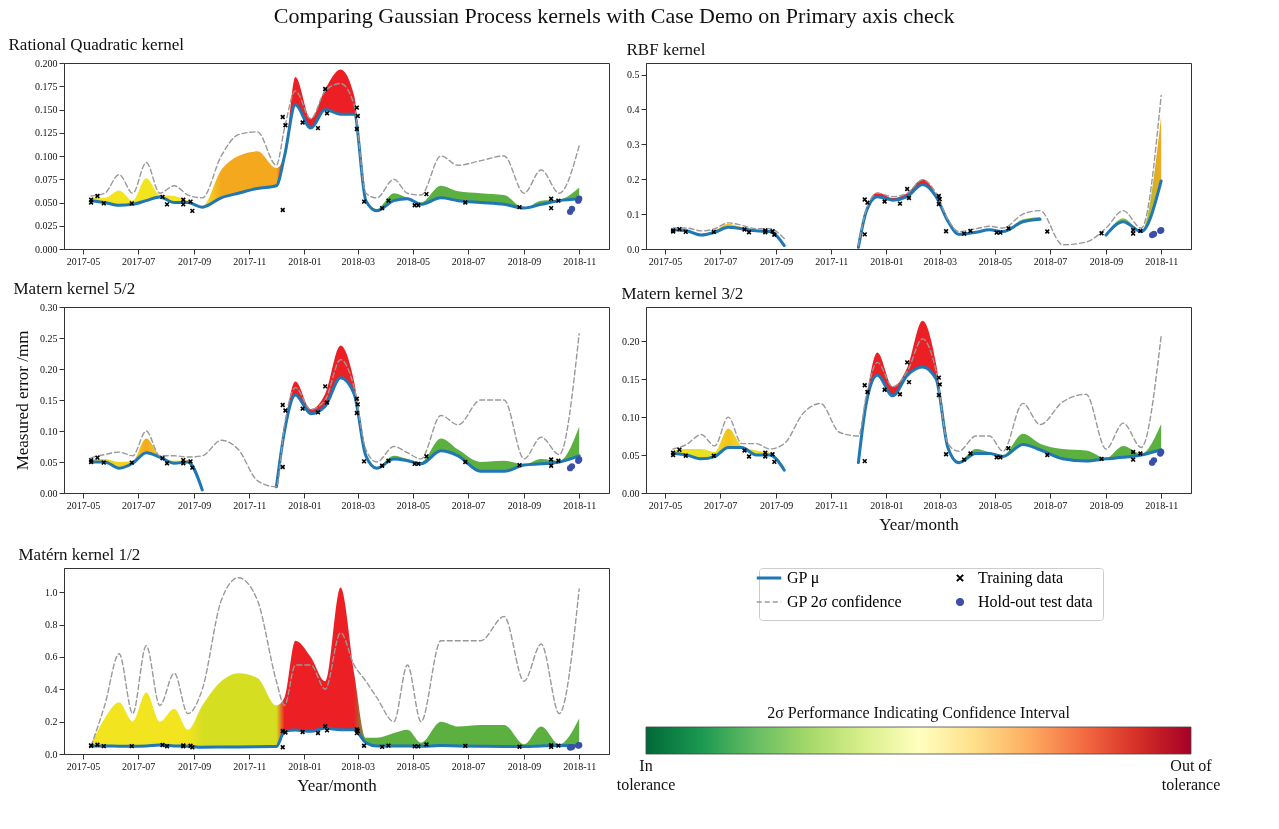  Describe the element at coordinates (46, 63) in the screenshot. I see `y-tick-label: 0.200` at that location.